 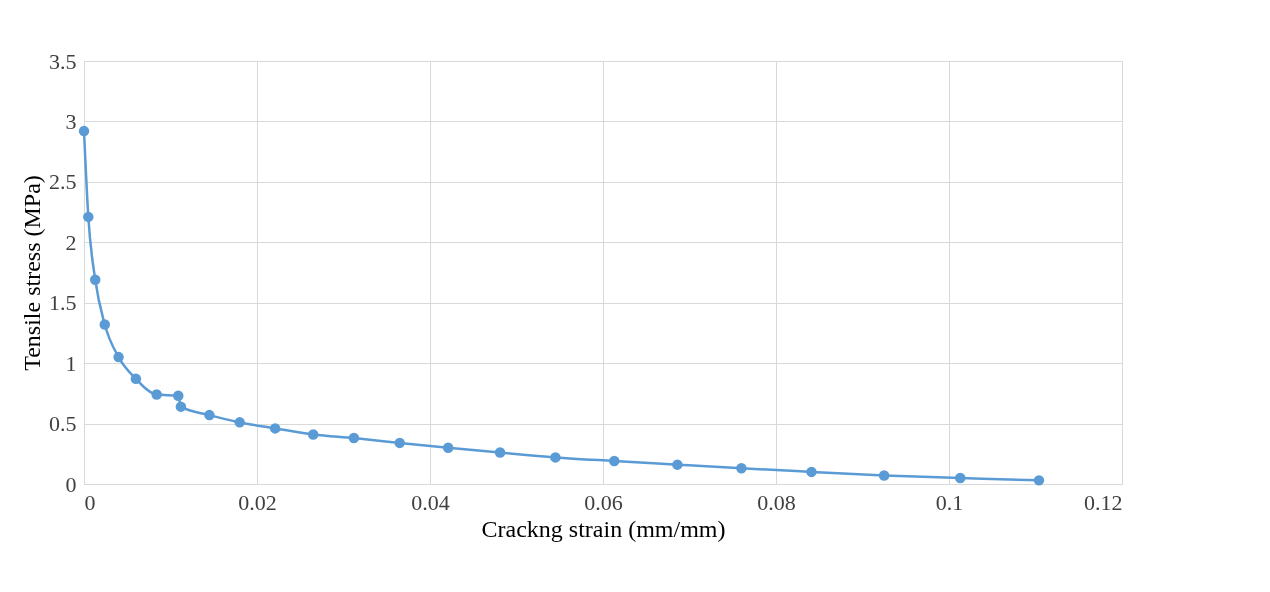 I want to click on y-tick-label: 3, so click(x=71, y=121).